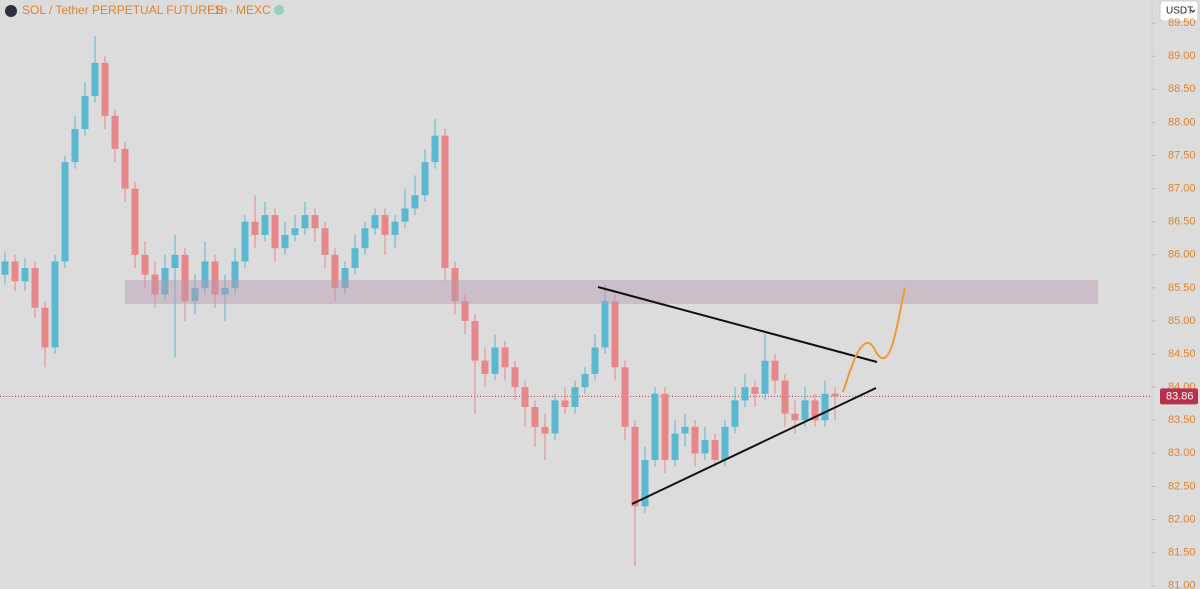 This screenshot has height=589, width=1200. I want to click on y-tick-label: 89.00, so click(1182, 56).